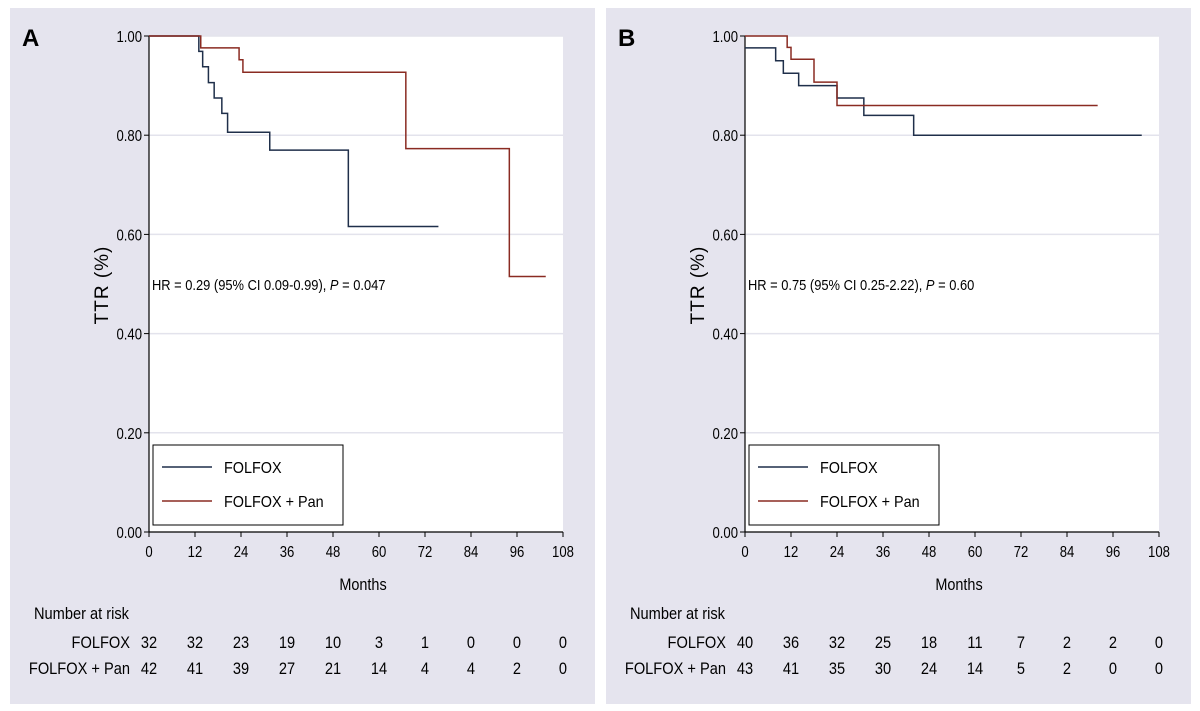  What do you see at coordinates (883, 643) in the screenshot?
I see `risk-count: 25` at bounding box center [883, 643].